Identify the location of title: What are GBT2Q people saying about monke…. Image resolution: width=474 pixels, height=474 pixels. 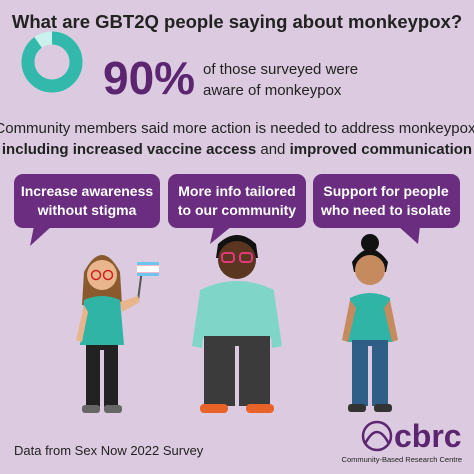
(237, 21).